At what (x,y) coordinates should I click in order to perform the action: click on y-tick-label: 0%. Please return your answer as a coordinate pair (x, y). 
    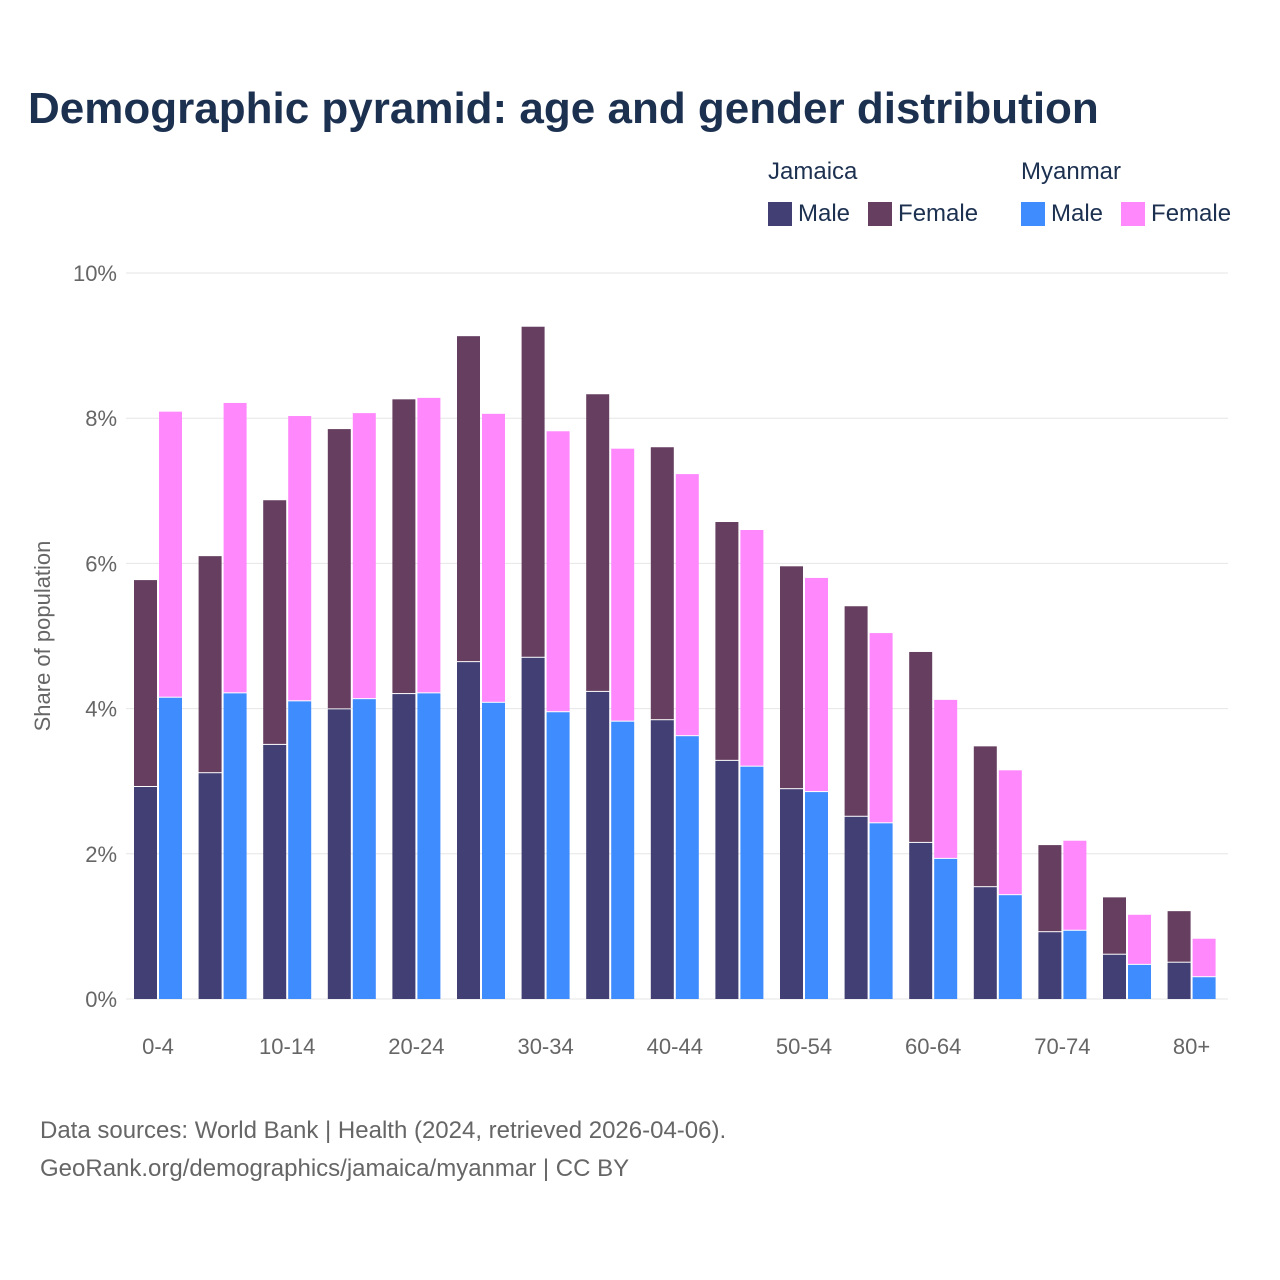
    Looking at the image, I should click on (101, 999).